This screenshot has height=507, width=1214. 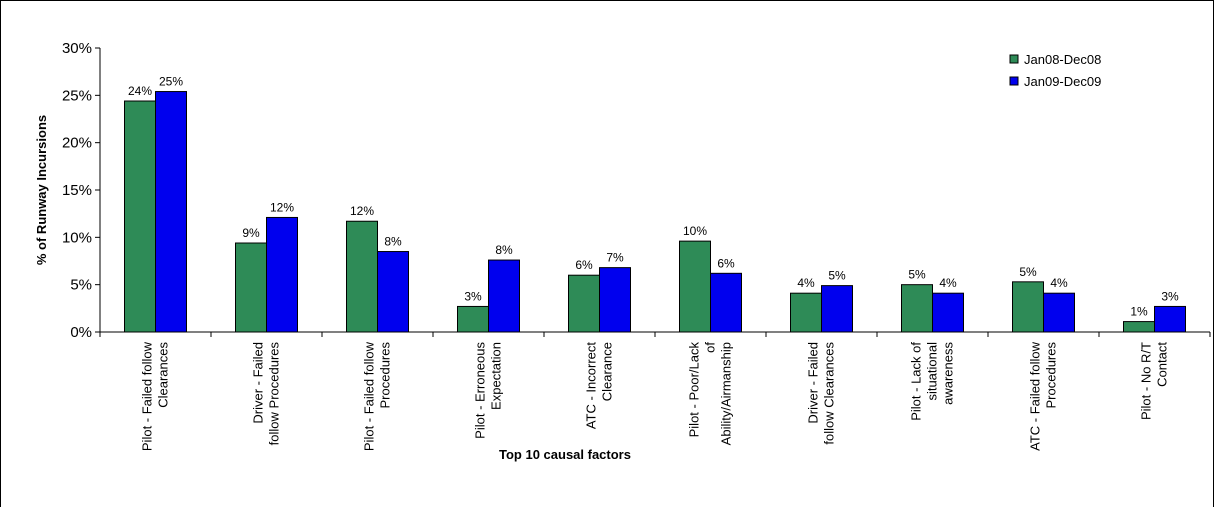 I want to click on data-label: 9%, so click(x=251, y=233).